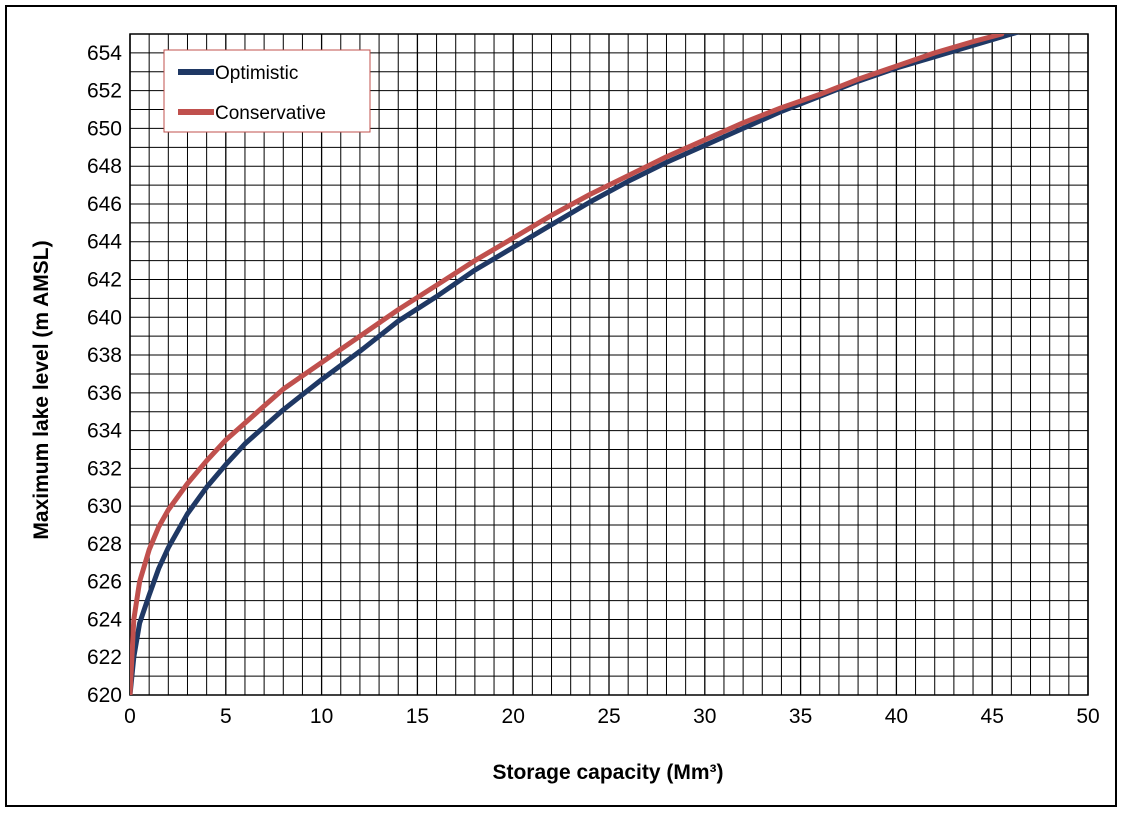  Describe the element at coordinates (104, 657) in the screenshot. I see `y-tick-label: 622` at that location.